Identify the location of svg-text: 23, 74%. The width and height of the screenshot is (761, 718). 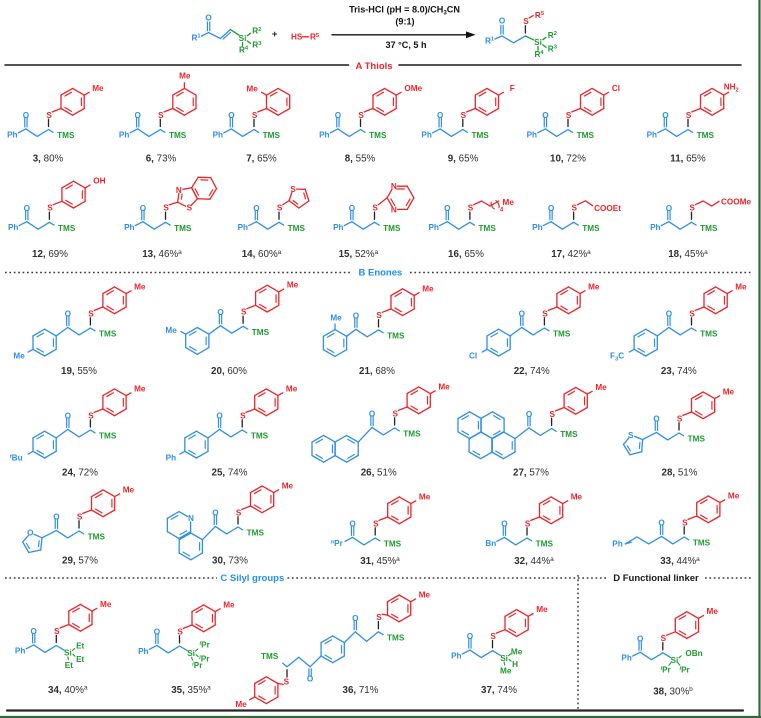
(679, 371).